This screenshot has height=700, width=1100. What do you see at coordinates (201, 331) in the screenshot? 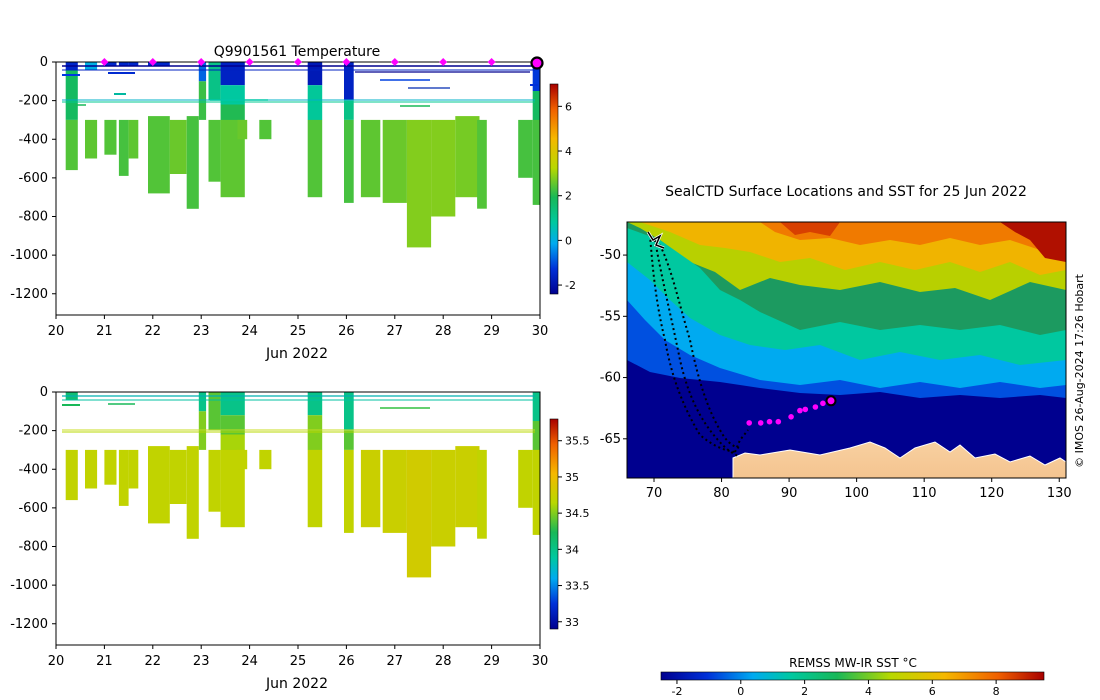
I see `x-tick-label: 23` at bounding box center [201, 331].